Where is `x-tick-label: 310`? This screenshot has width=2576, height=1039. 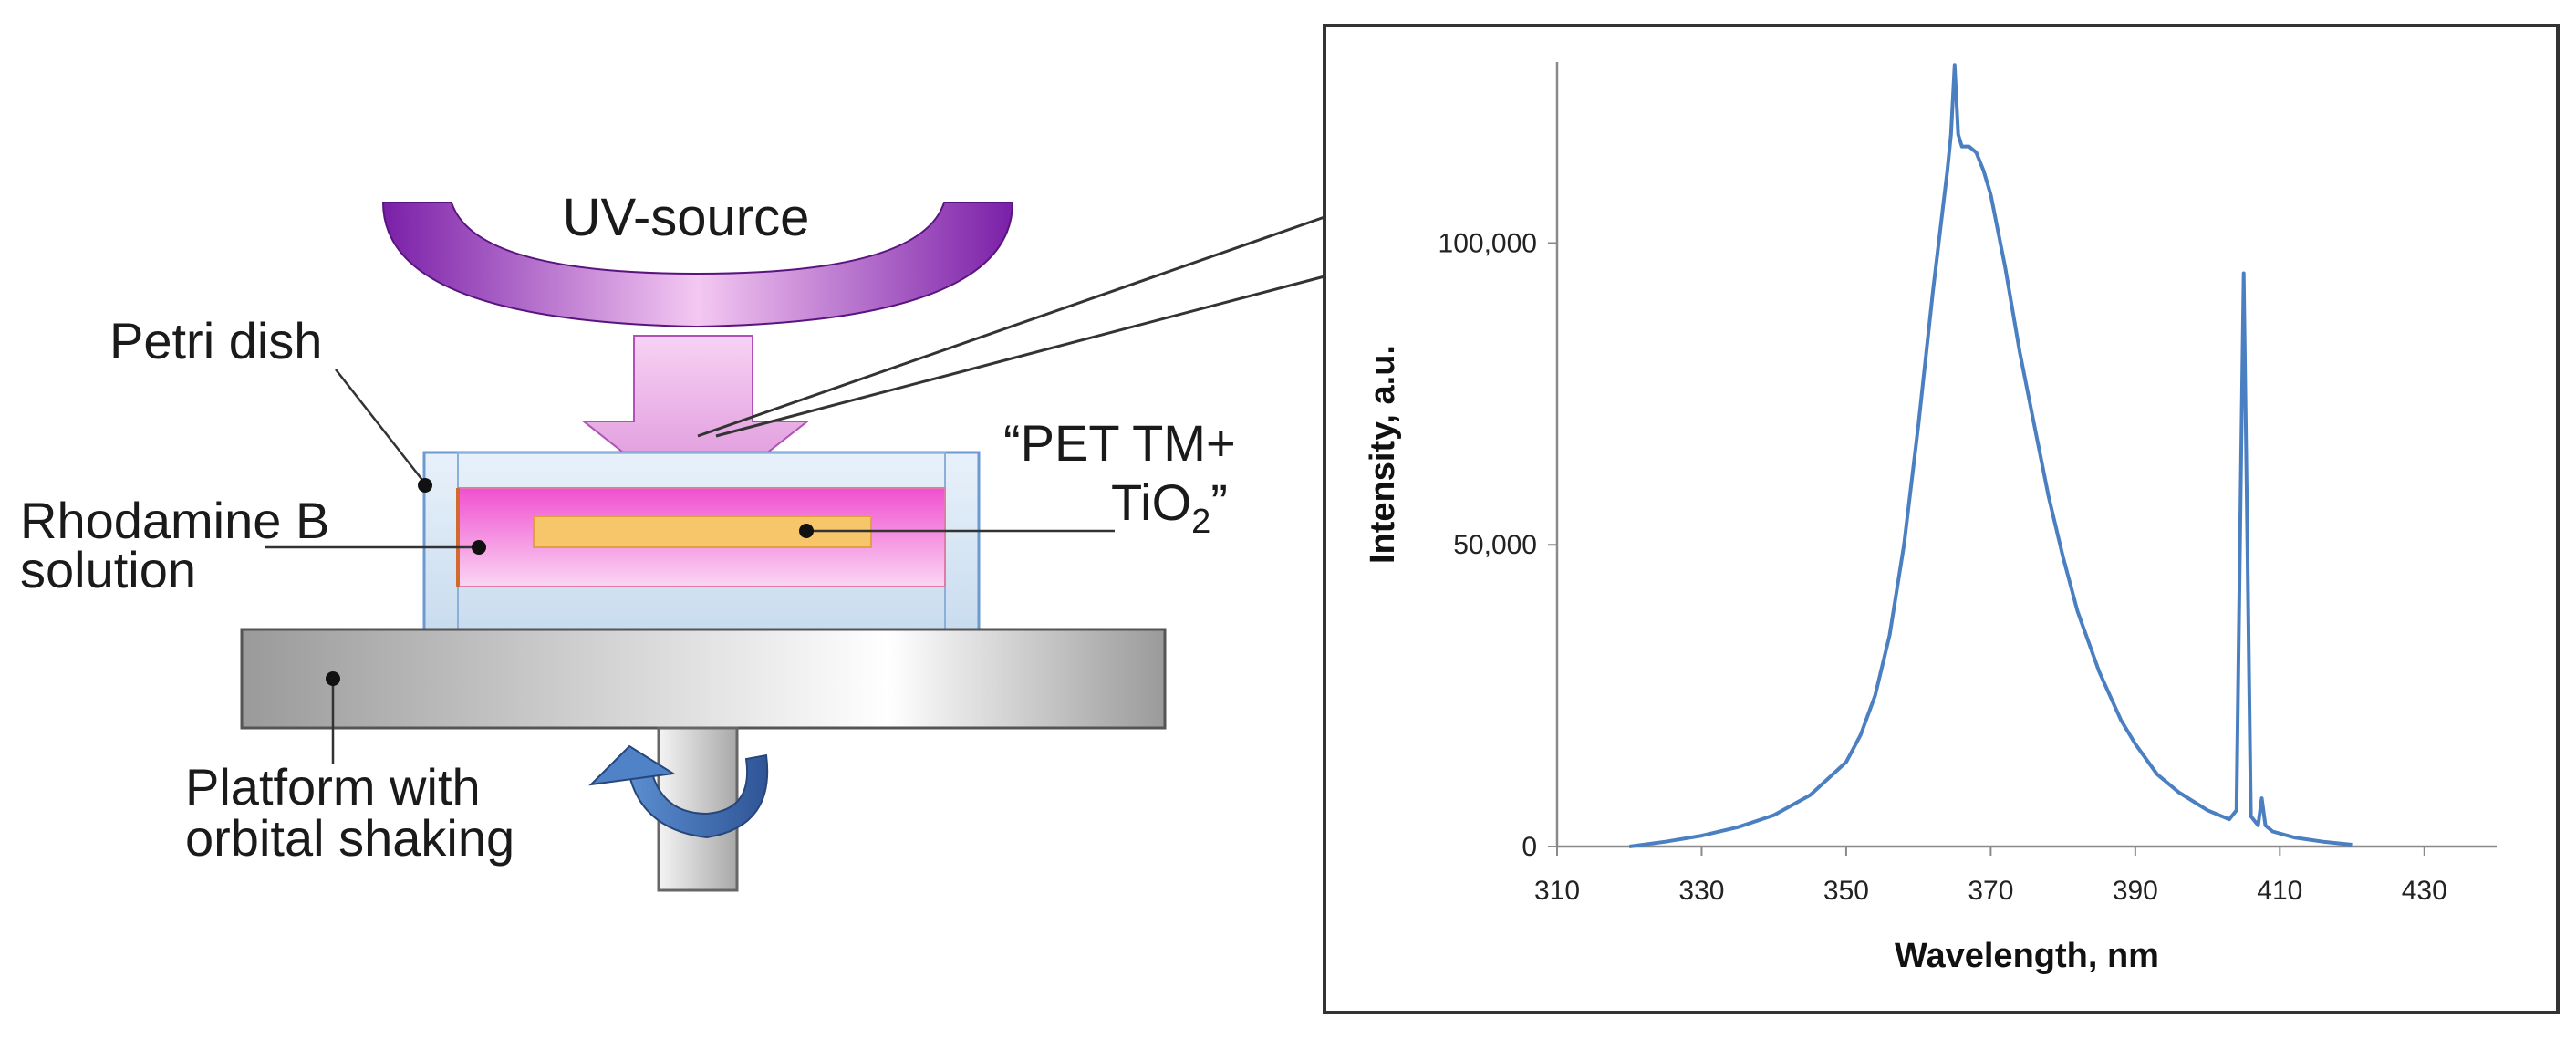 x-tick-label: 310 is located at coordinates (1557, 891).